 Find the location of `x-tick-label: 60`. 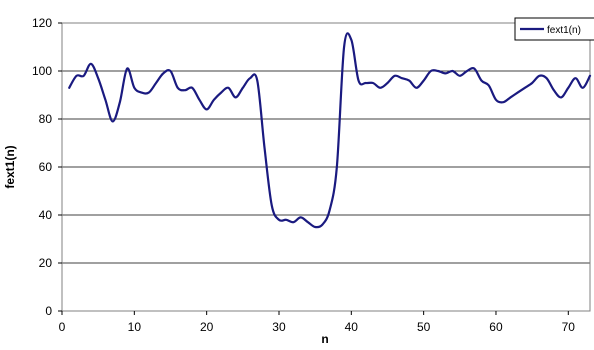

x-tick-label: 60 is located at coordinates (496, 327).